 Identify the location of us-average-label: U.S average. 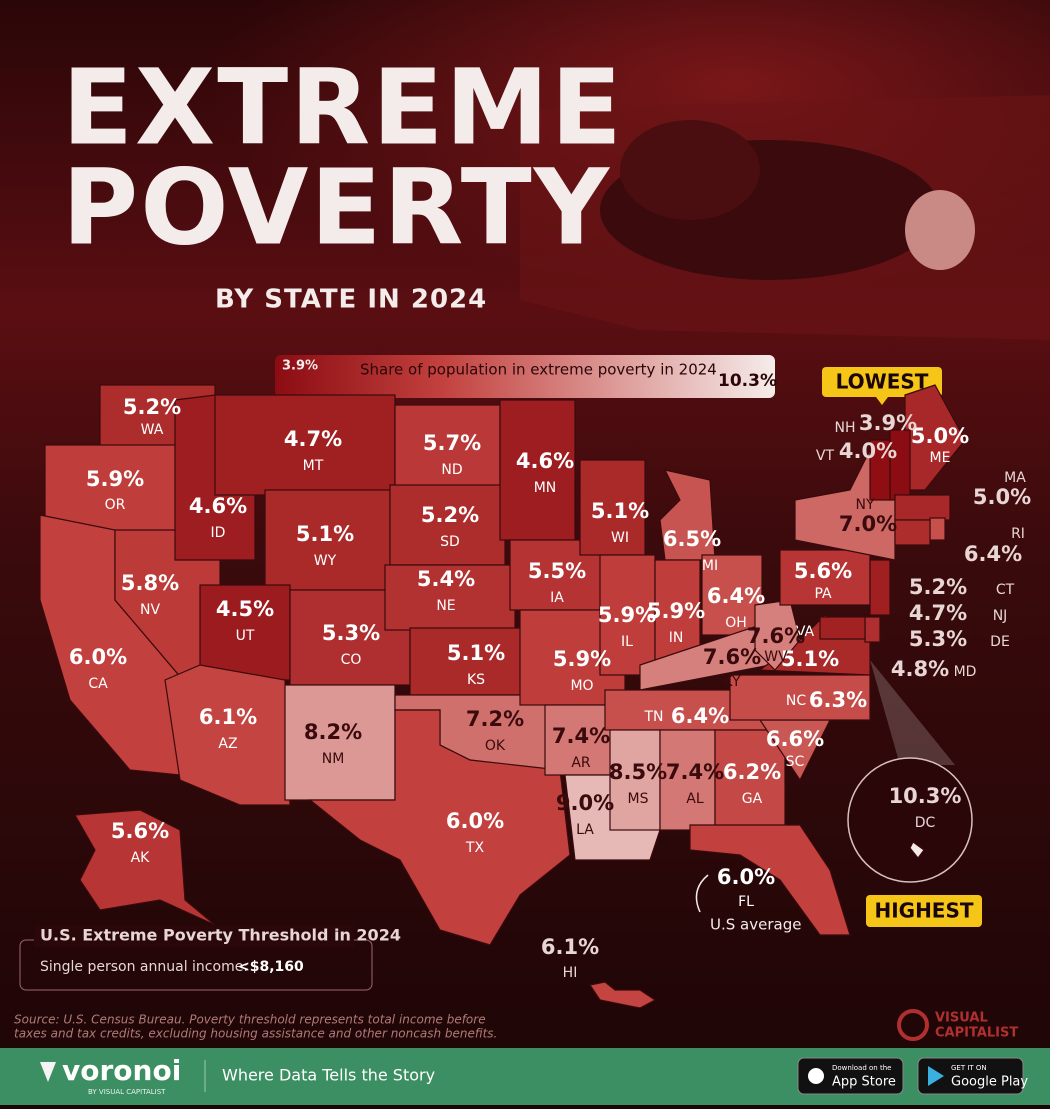
(755, 925).